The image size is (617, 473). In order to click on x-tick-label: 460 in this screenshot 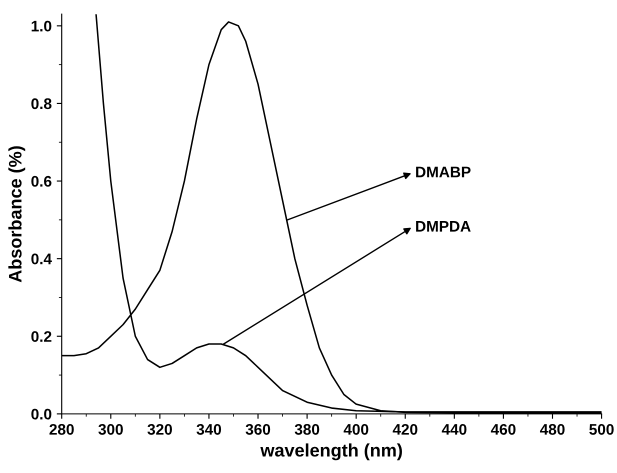, I will do `click(503, 429)`.